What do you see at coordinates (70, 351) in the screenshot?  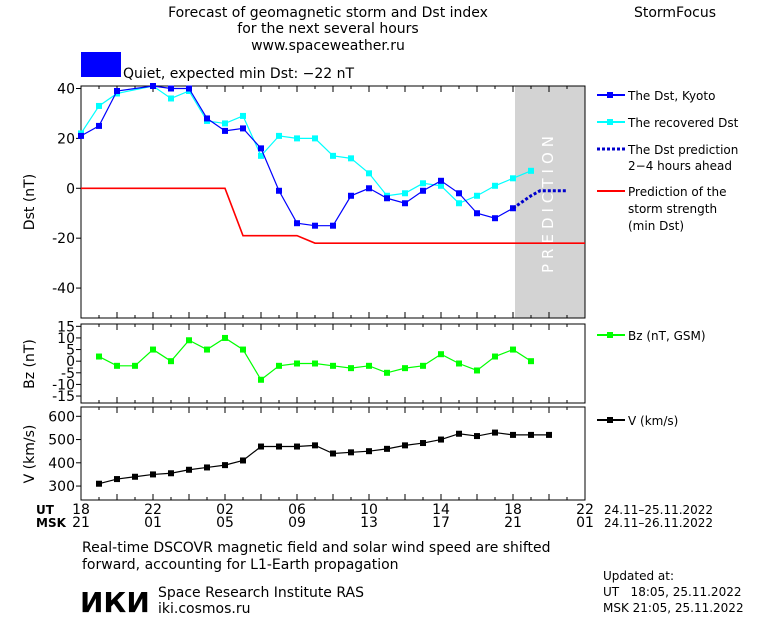 I see `bz-panel-ytick-label: 5` at bounding box center [70, 351].